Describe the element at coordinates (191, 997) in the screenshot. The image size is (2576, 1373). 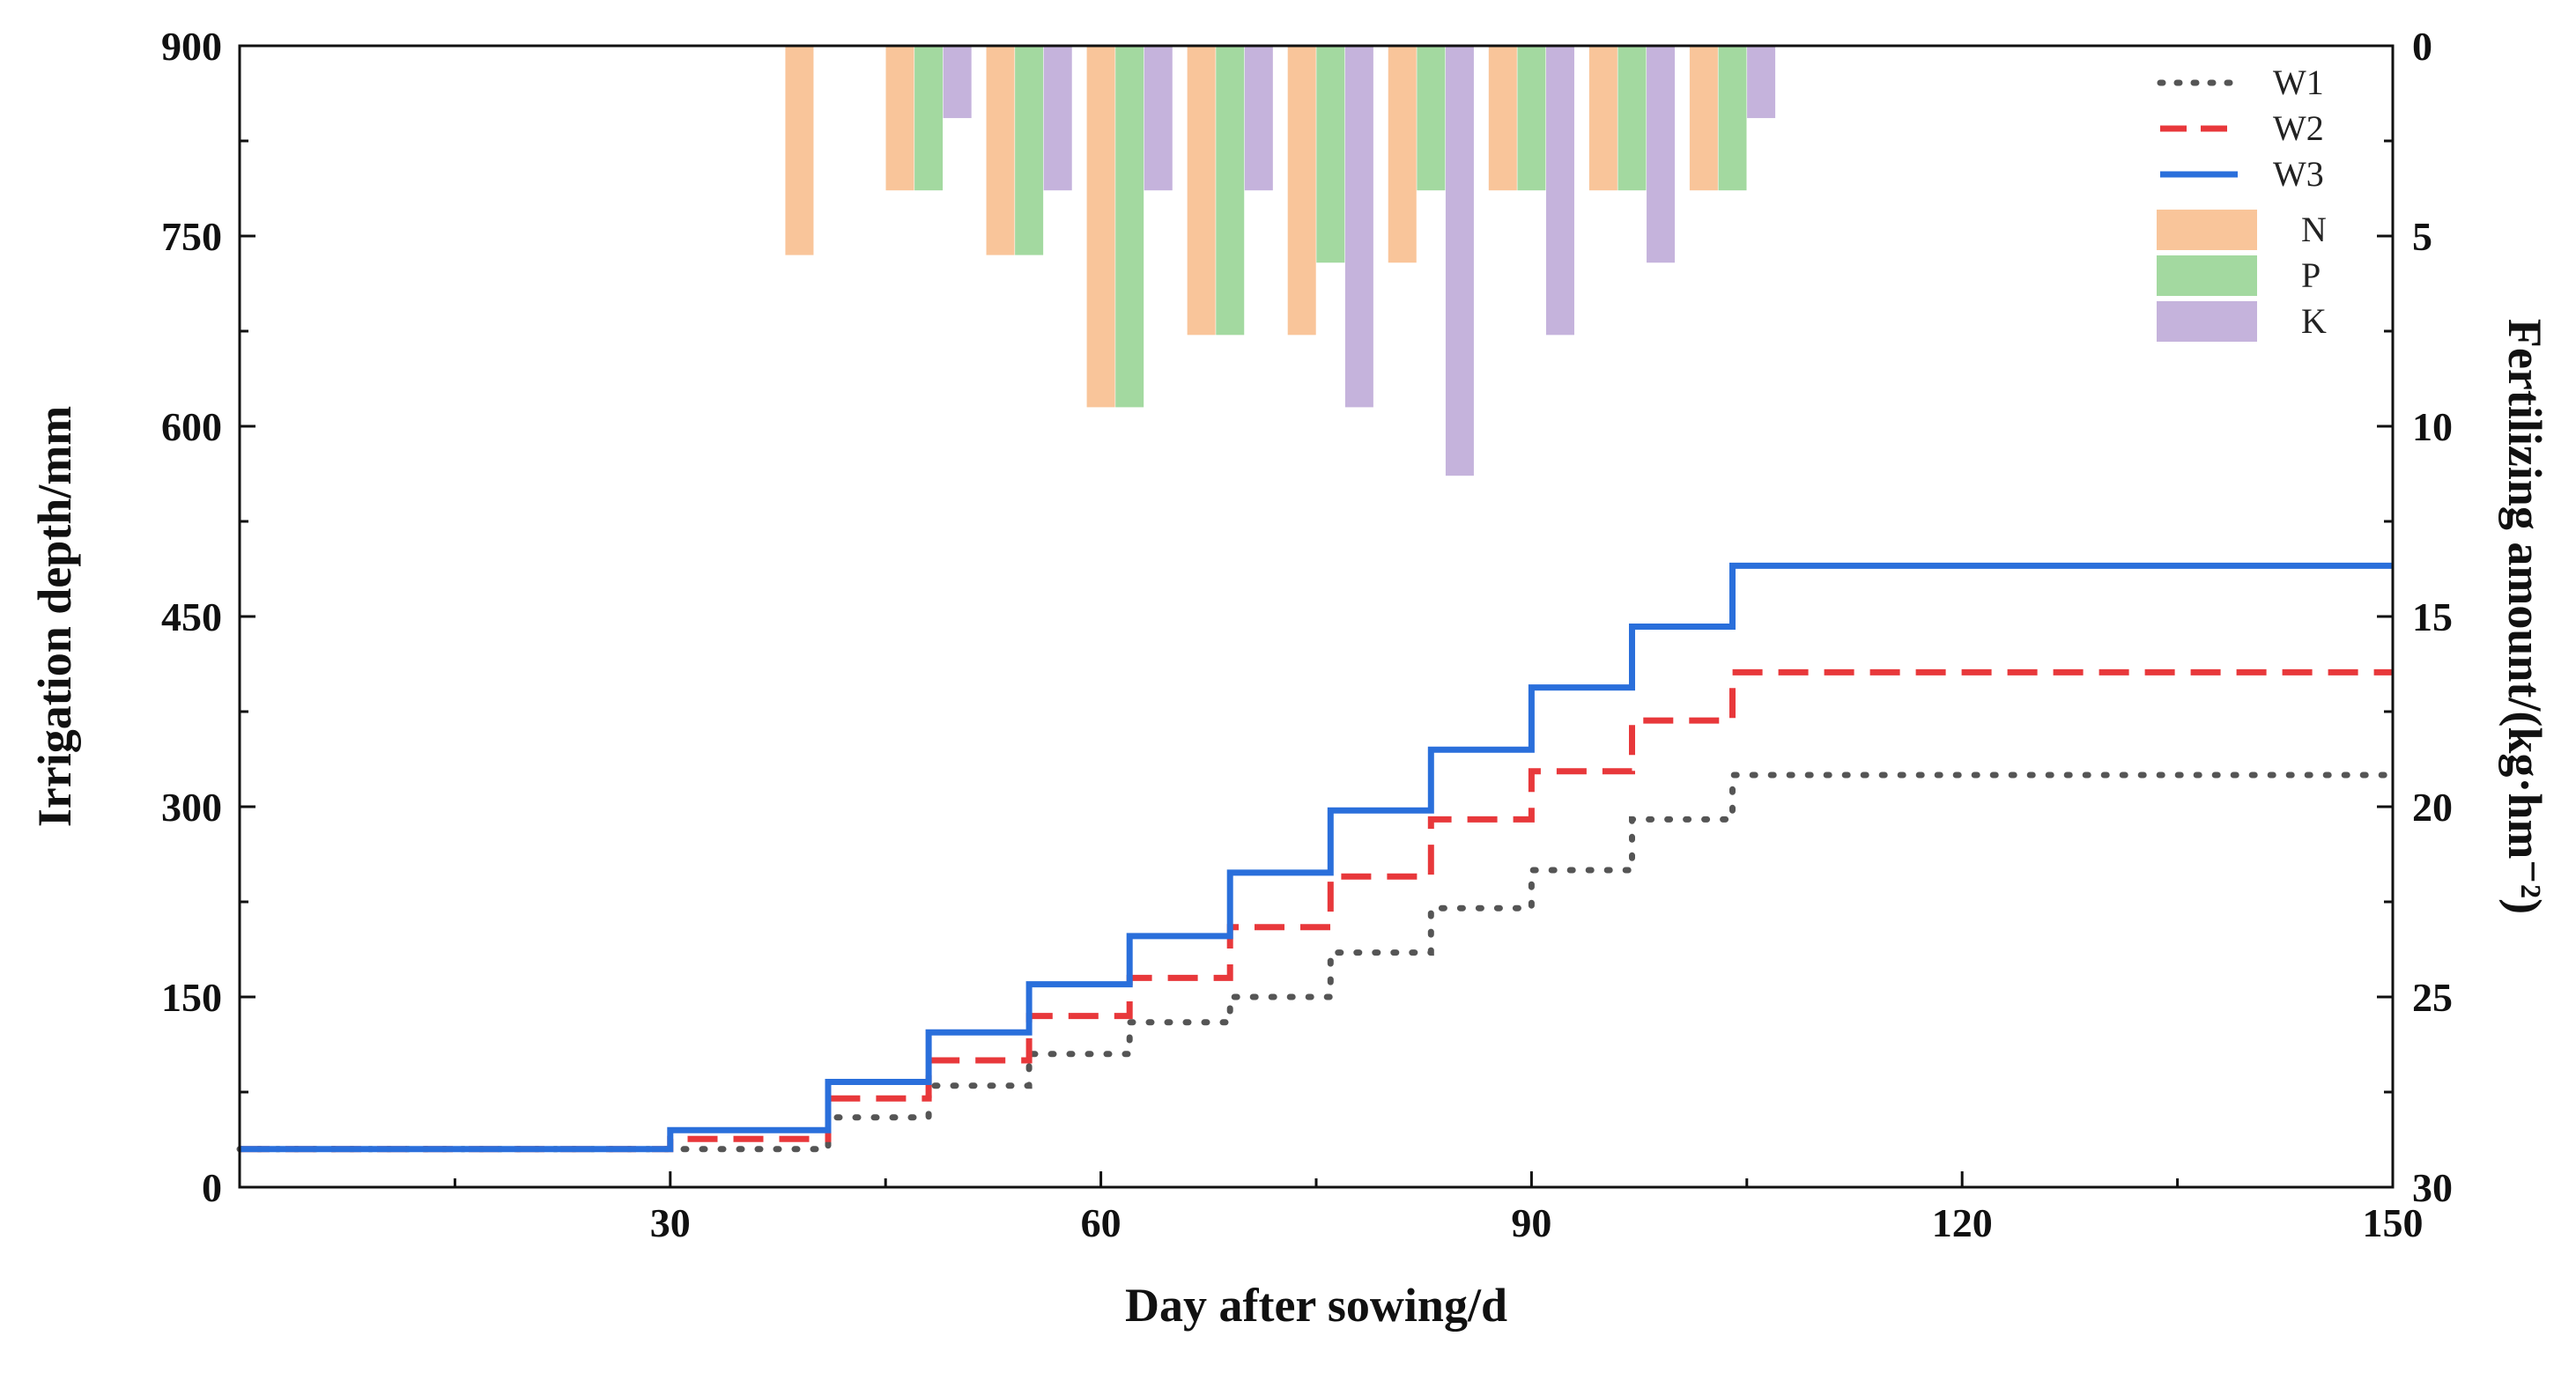
I see `y-left-tick-label-150: 150` at that location.